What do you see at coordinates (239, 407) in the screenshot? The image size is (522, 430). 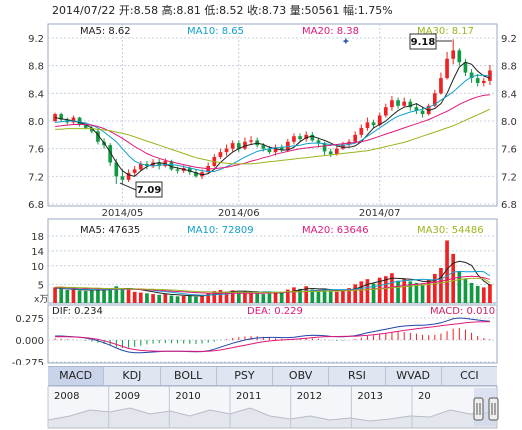 I see `timeline-years: 2008 2009 2010 2011 2012 2013 20` at bounding box center [239, 407].